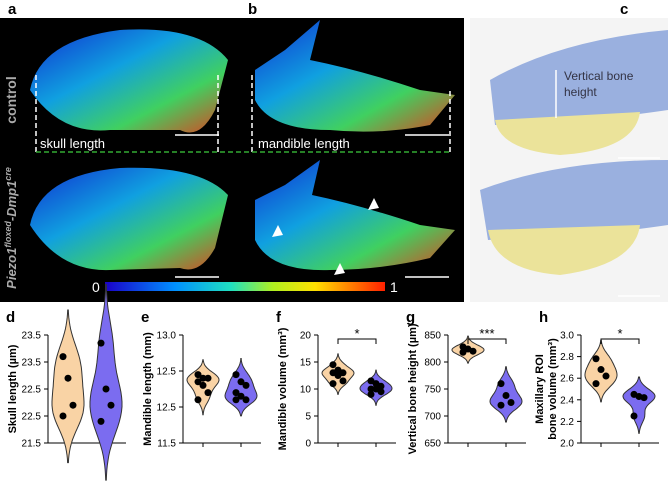 This screenshot has width=668, height=482. What do you see at coordinates (283, 388) in the screenshot?
I see `y-axis-label: Mandible volume (mm³)` at bounding box center [283, 388].